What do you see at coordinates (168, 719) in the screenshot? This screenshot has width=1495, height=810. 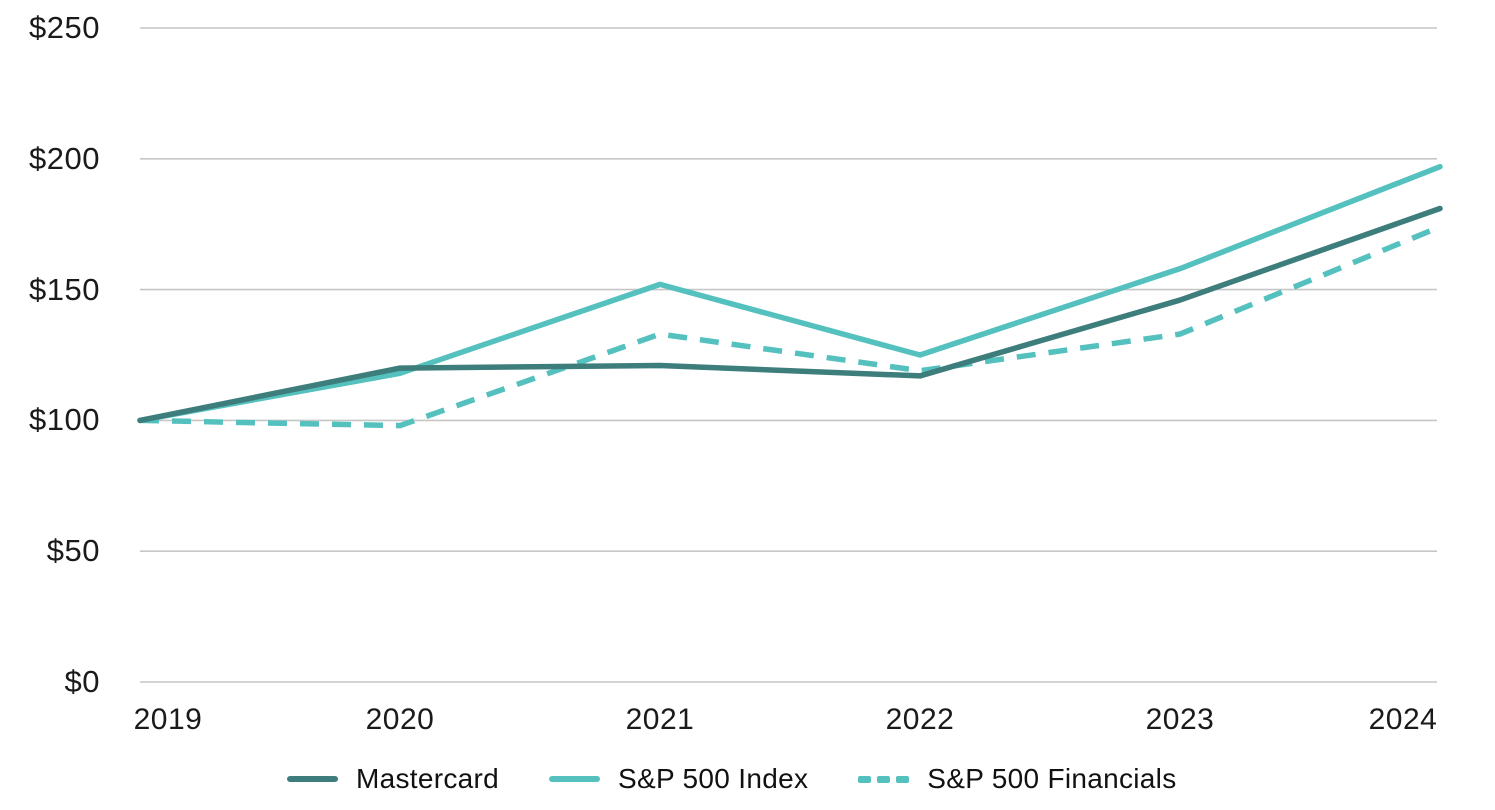 I see `x-tick-label-2019: 2019` at bounding box center [168, 719].